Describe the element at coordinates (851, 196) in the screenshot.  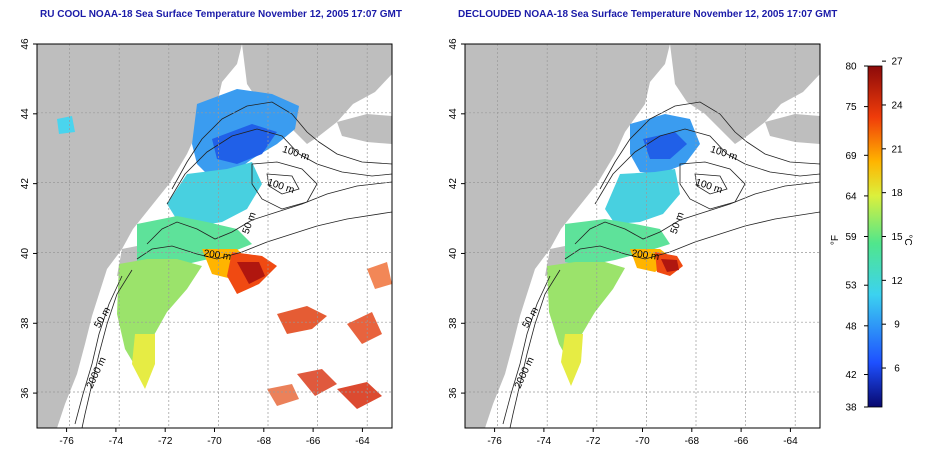
I see `fahrenheit-tick-label: 64` at that location.